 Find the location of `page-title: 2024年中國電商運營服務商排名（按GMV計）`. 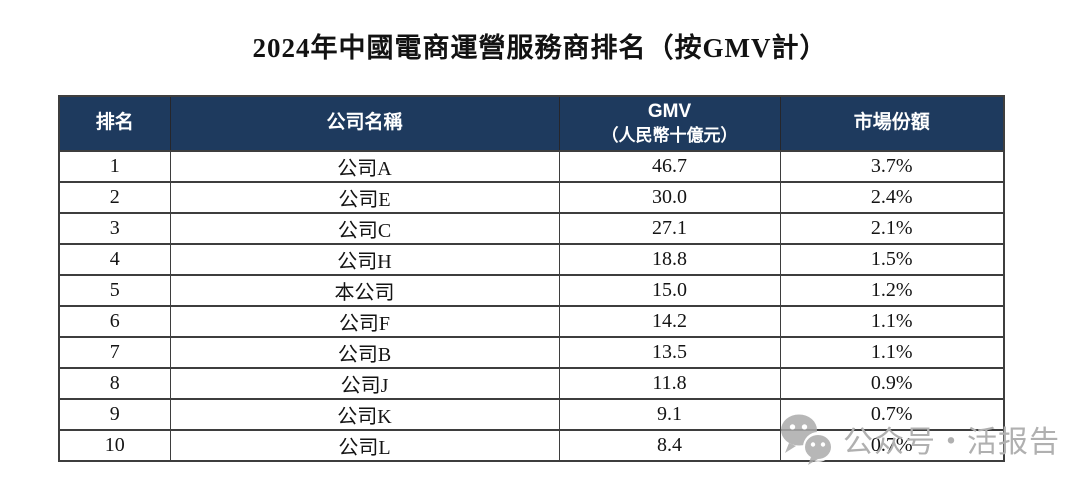

page-title: 2024年中國電商運營服務商排名（按GMV計） is located at coordinates (540, 48).